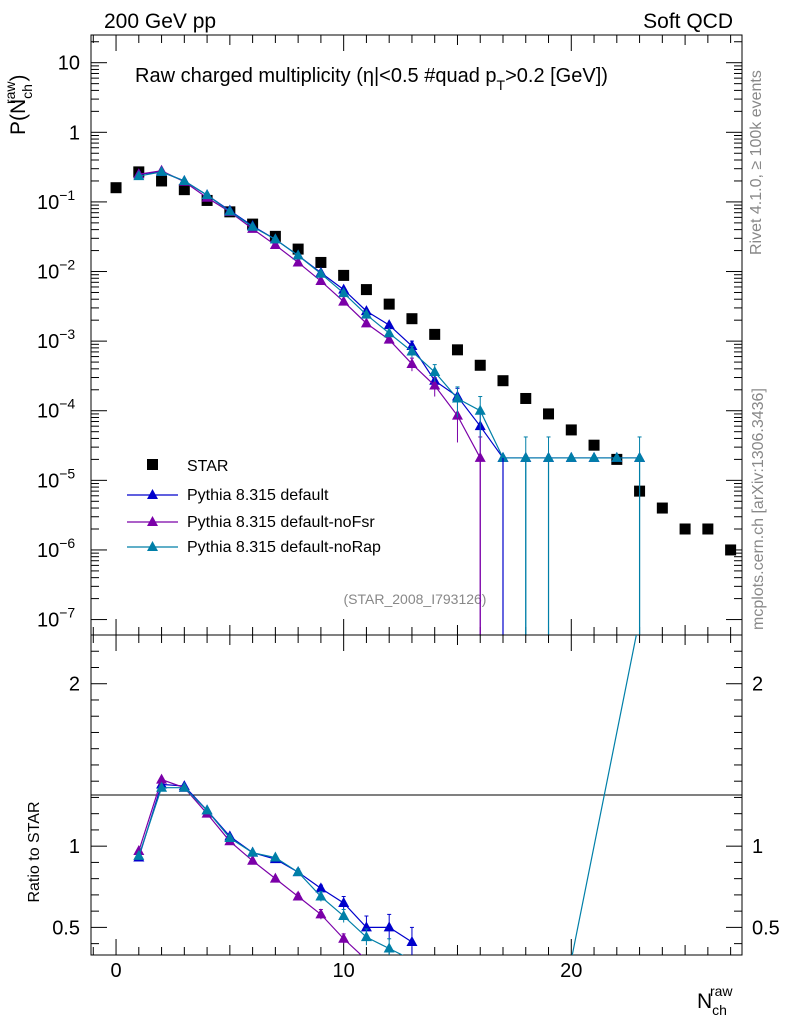  Describe the element at coordinates (346, 971) in the screenshot. I see `x-tick-labels: 0 10 20` at that location.